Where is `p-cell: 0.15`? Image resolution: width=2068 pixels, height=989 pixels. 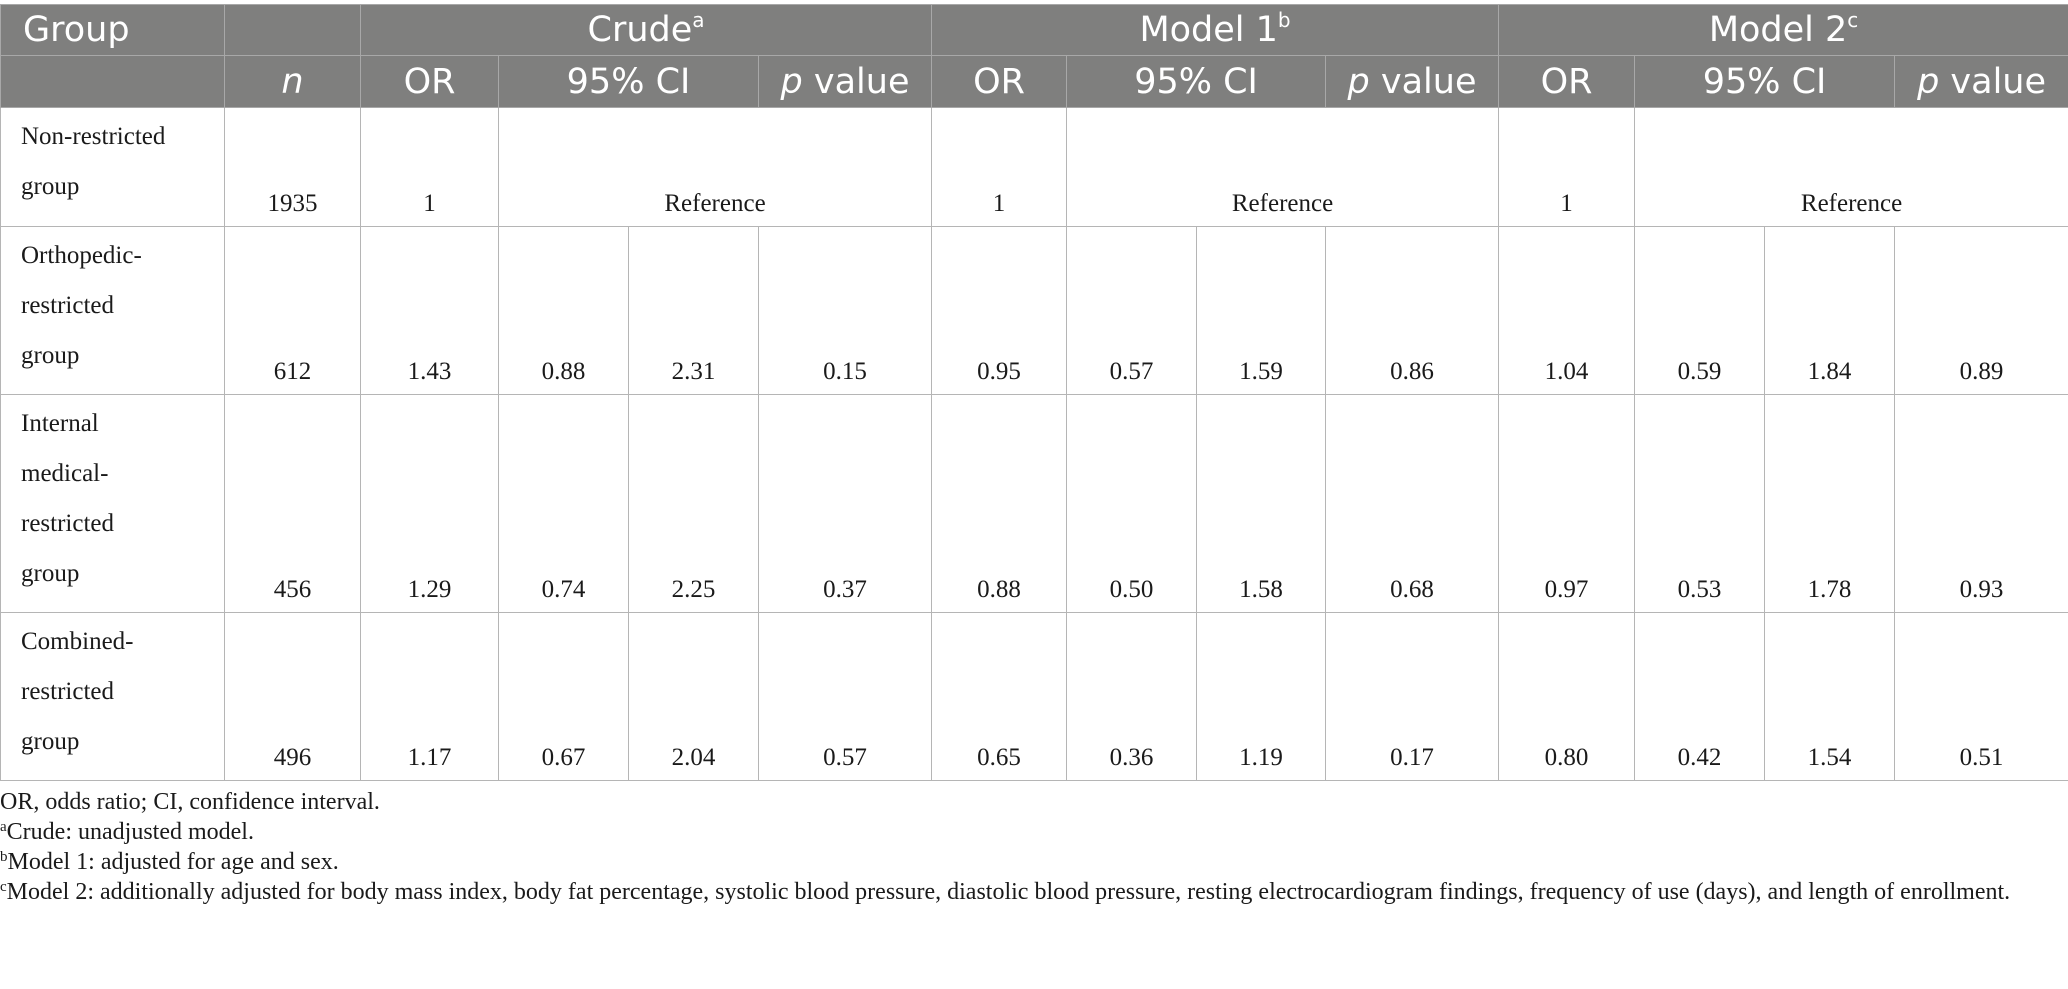 p-cell: 0.15 is located at coordinates (845, 310).